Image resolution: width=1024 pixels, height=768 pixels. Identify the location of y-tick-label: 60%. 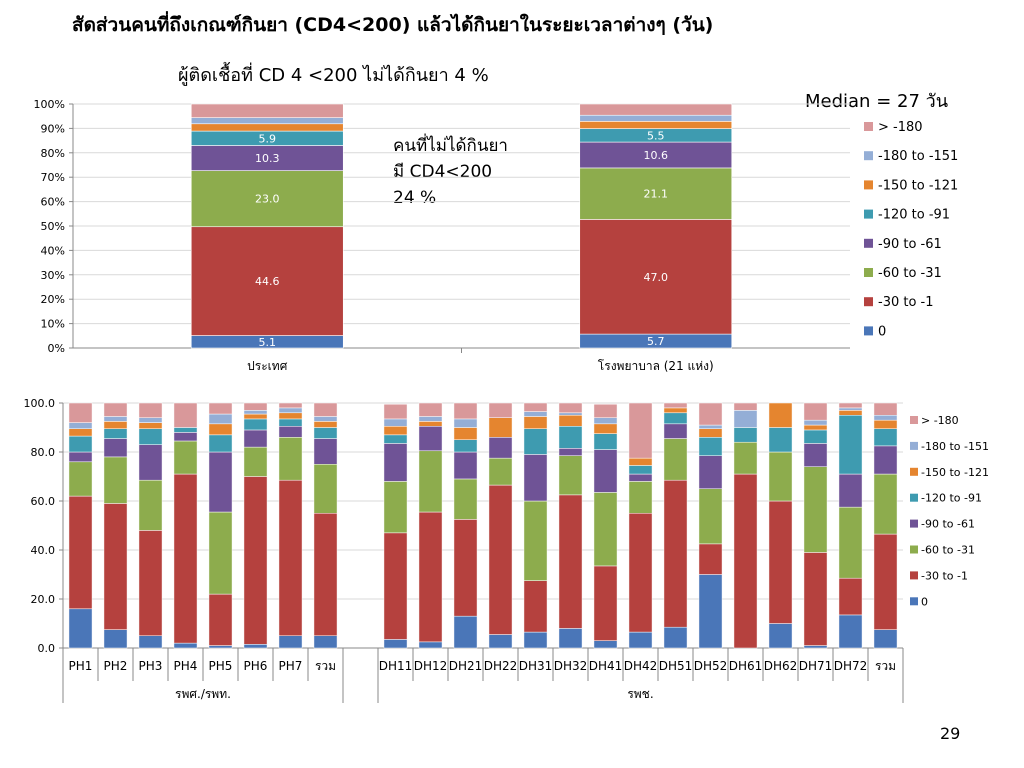
(53, 202).